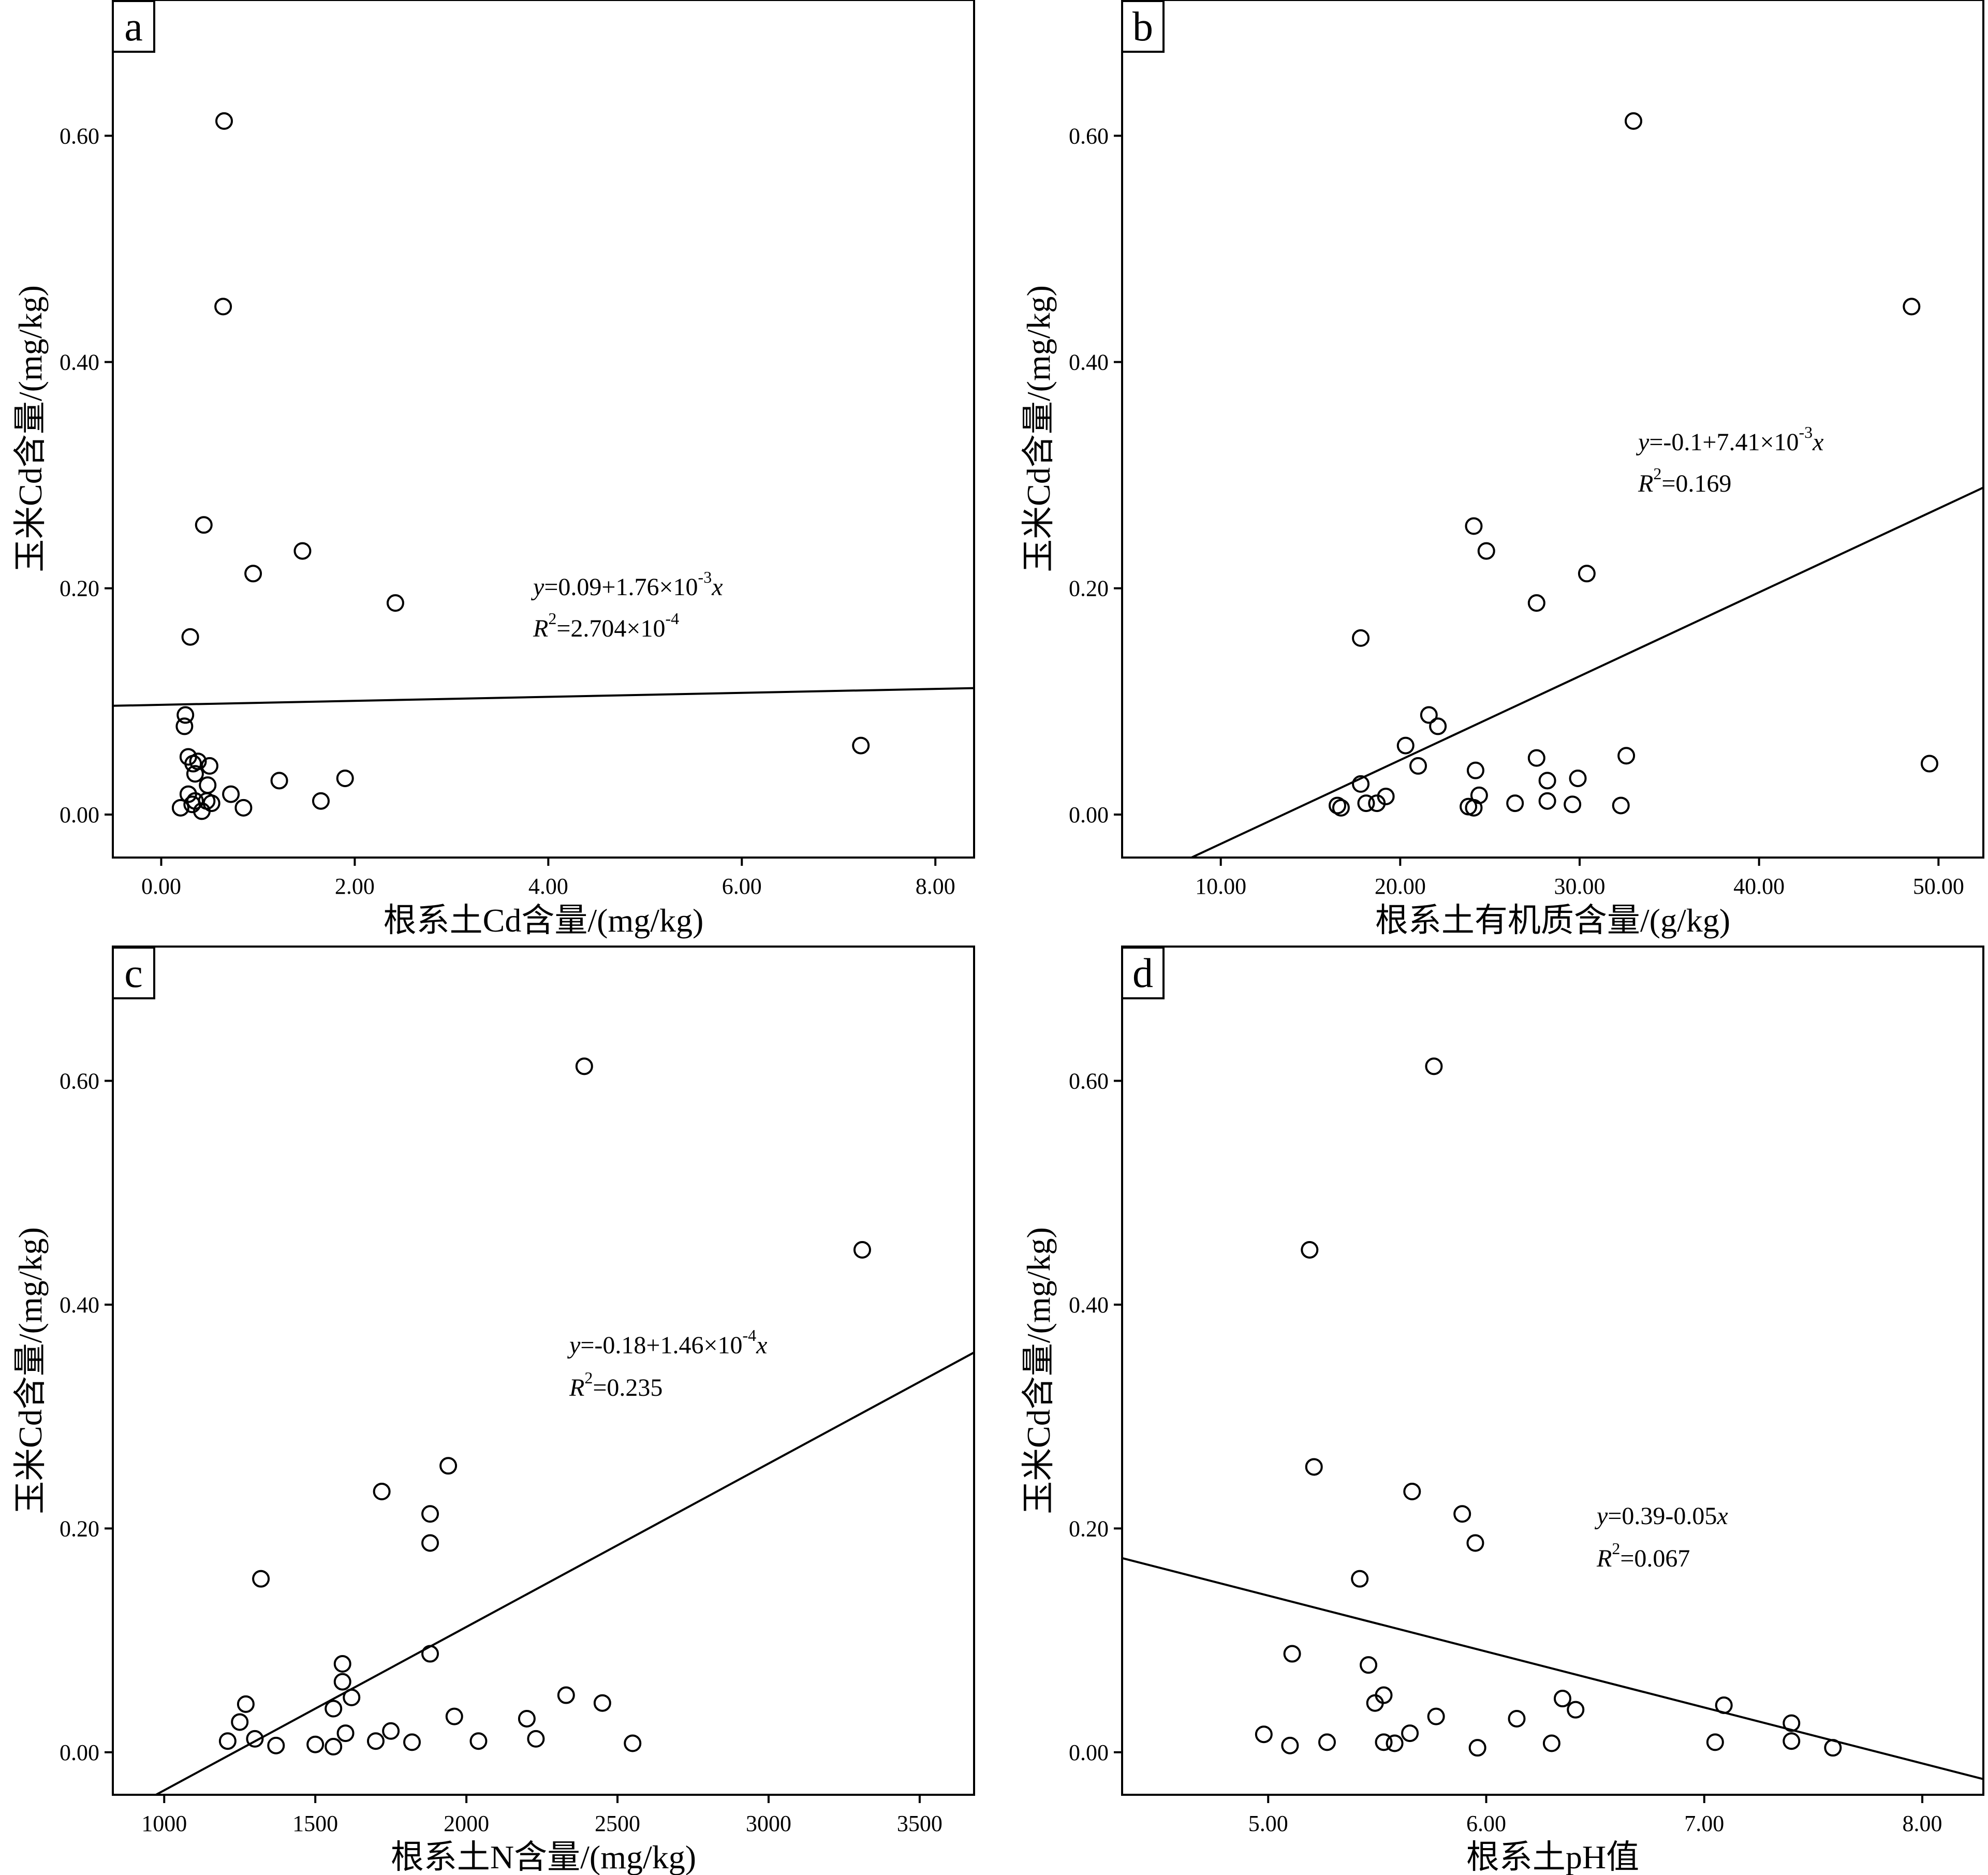 This screenshot has width=1988, height=1875. What do you see at coordinates (544, 920) in the screenshot?
I see `x-axis-label: 根系土Cd含量/(mg/kg)` at bounding box center [544, 920].